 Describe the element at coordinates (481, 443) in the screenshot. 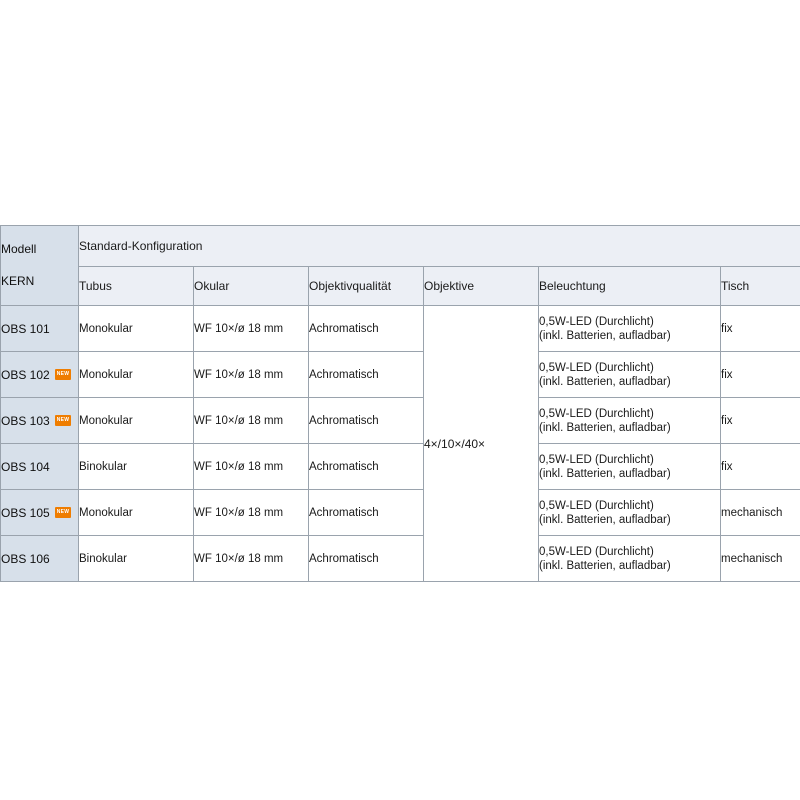

I see `cell-objektive-merged: 4×/10×/40×` at that location.